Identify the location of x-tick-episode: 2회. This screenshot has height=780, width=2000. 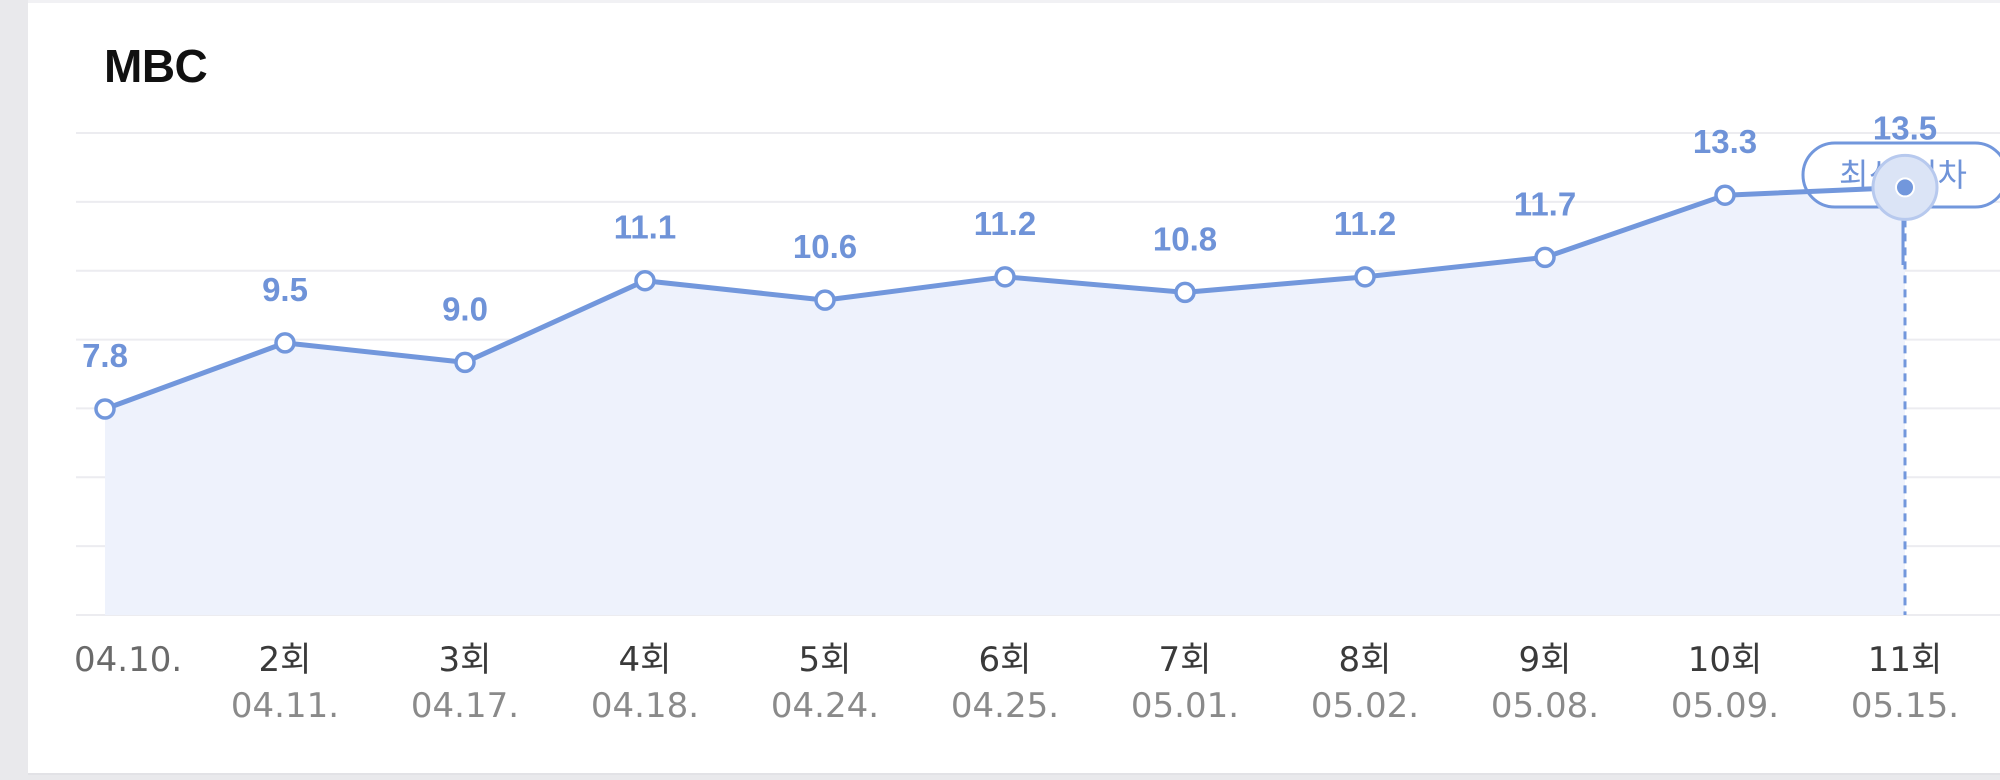
(285, 660).